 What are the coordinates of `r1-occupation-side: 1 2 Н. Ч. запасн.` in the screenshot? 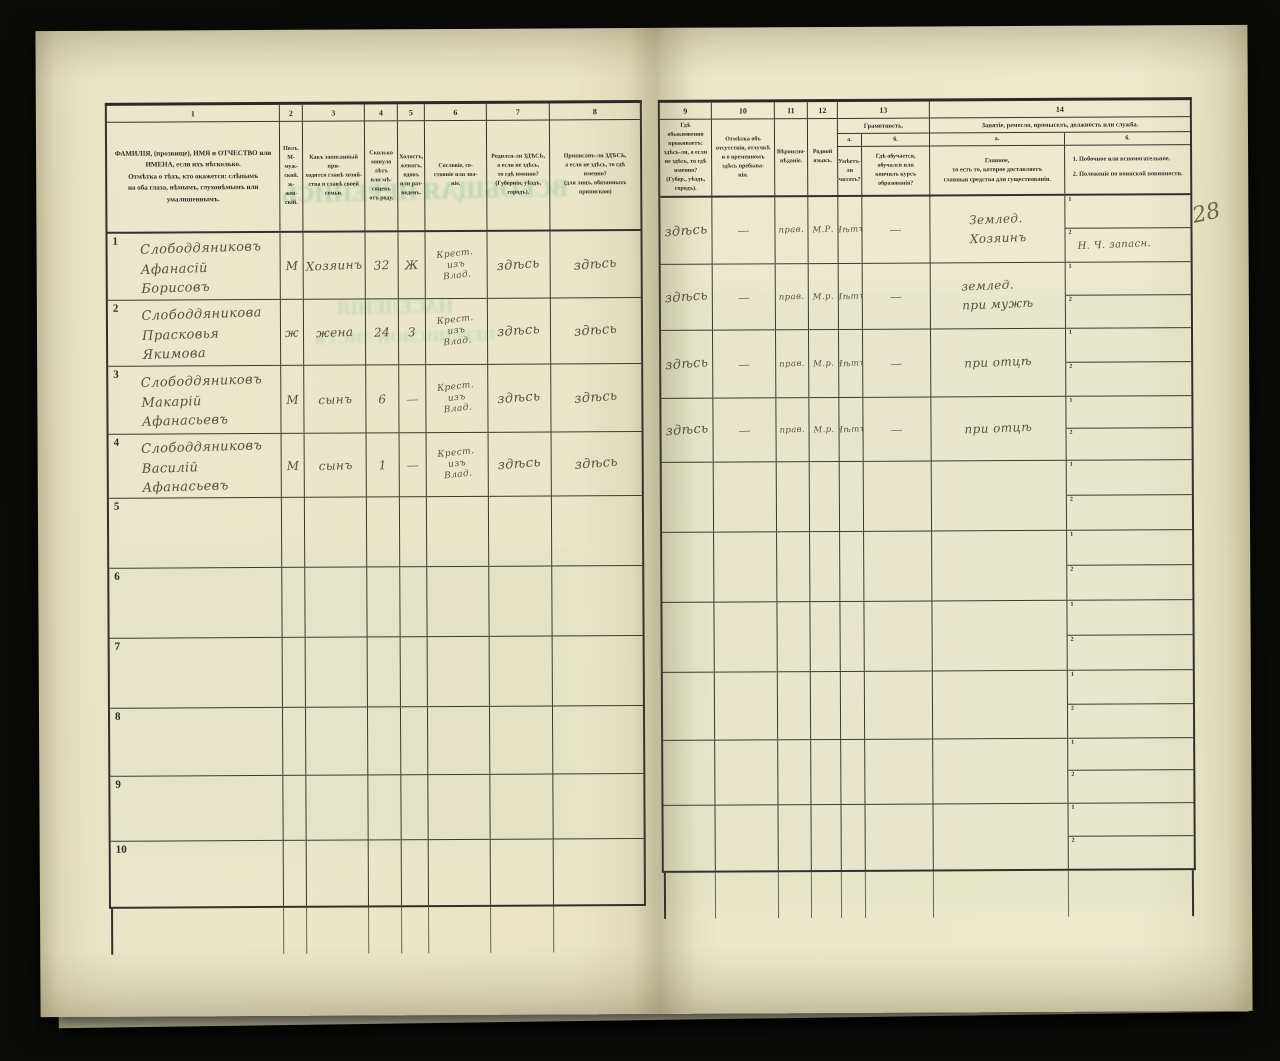 It's located at (1128, 228).